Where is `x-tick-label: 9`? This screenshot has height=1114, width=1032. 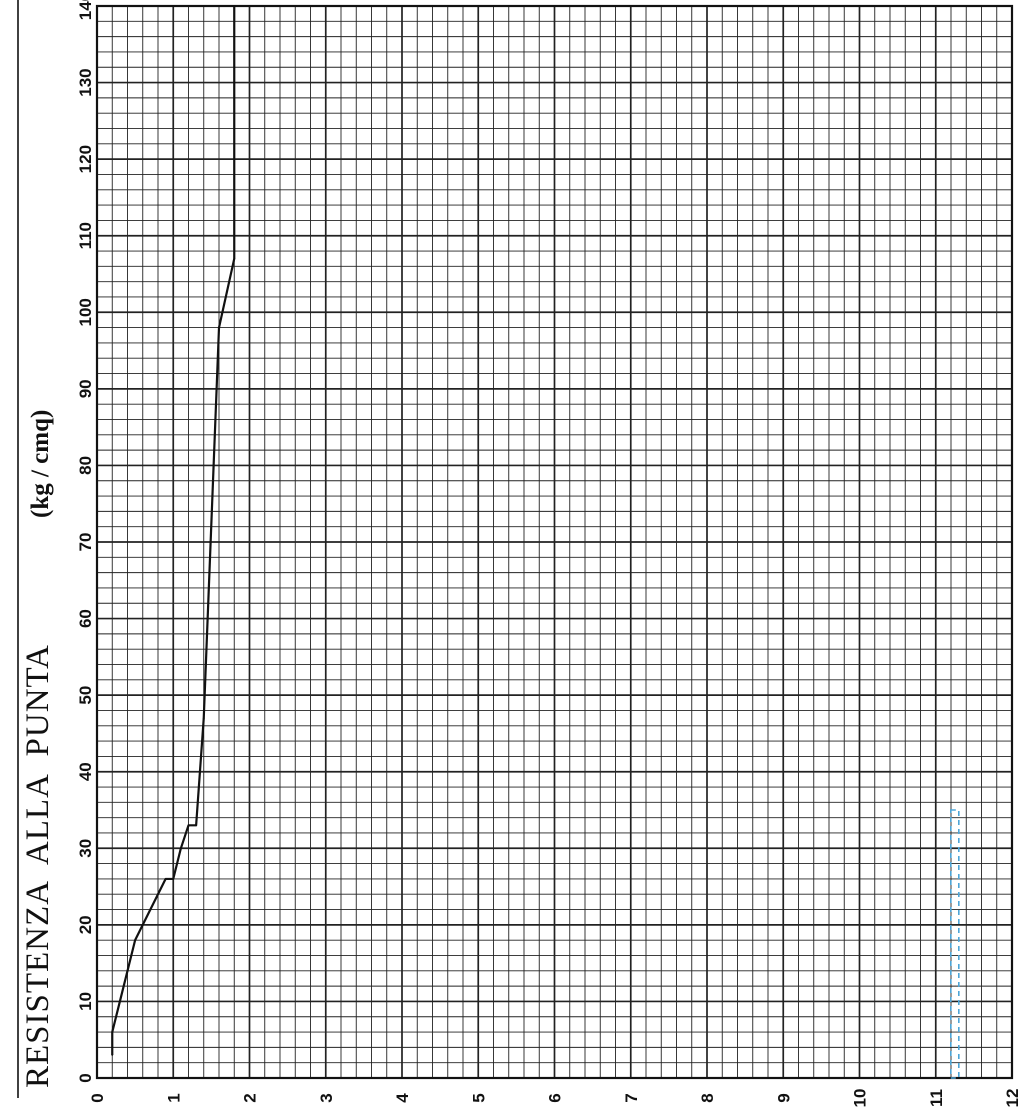 x-tick-label: 9 is located at coordinates (783, 1097).